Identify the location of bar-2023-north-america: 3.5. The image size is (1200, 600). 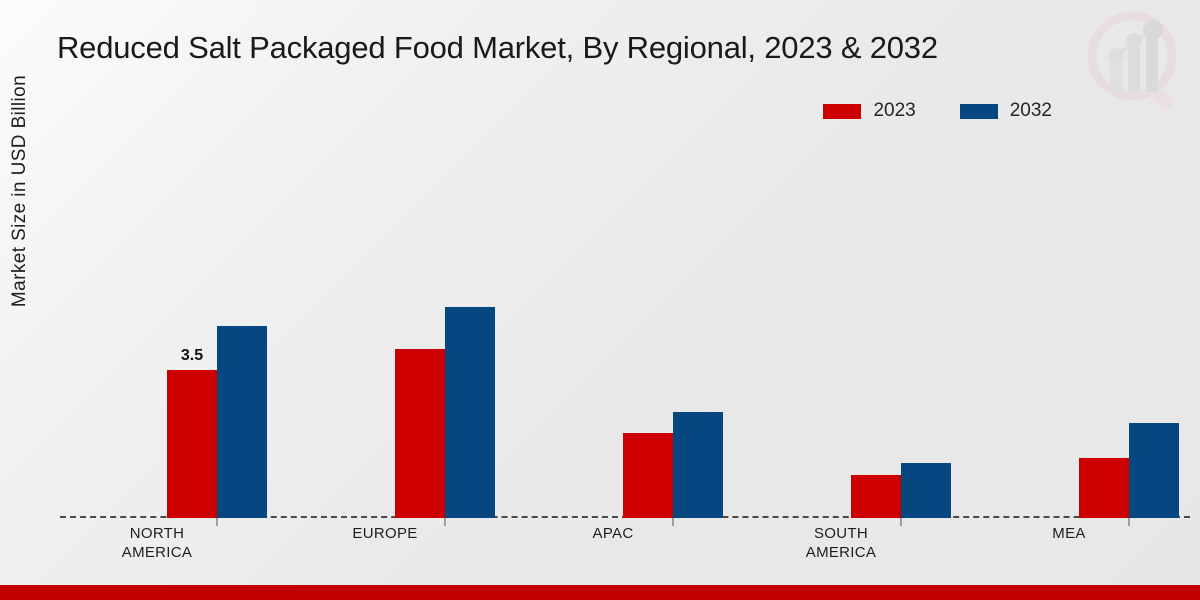
(192, 432).